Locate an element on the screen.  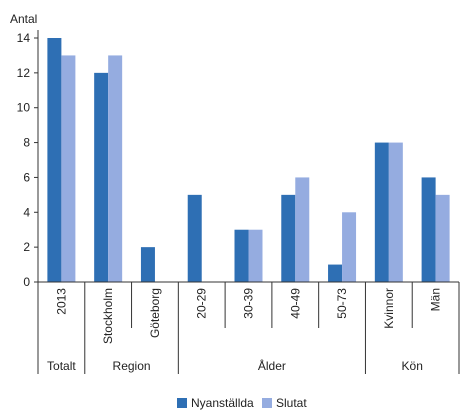
y-tick-label: 2 is located at coordinates (26, 247).